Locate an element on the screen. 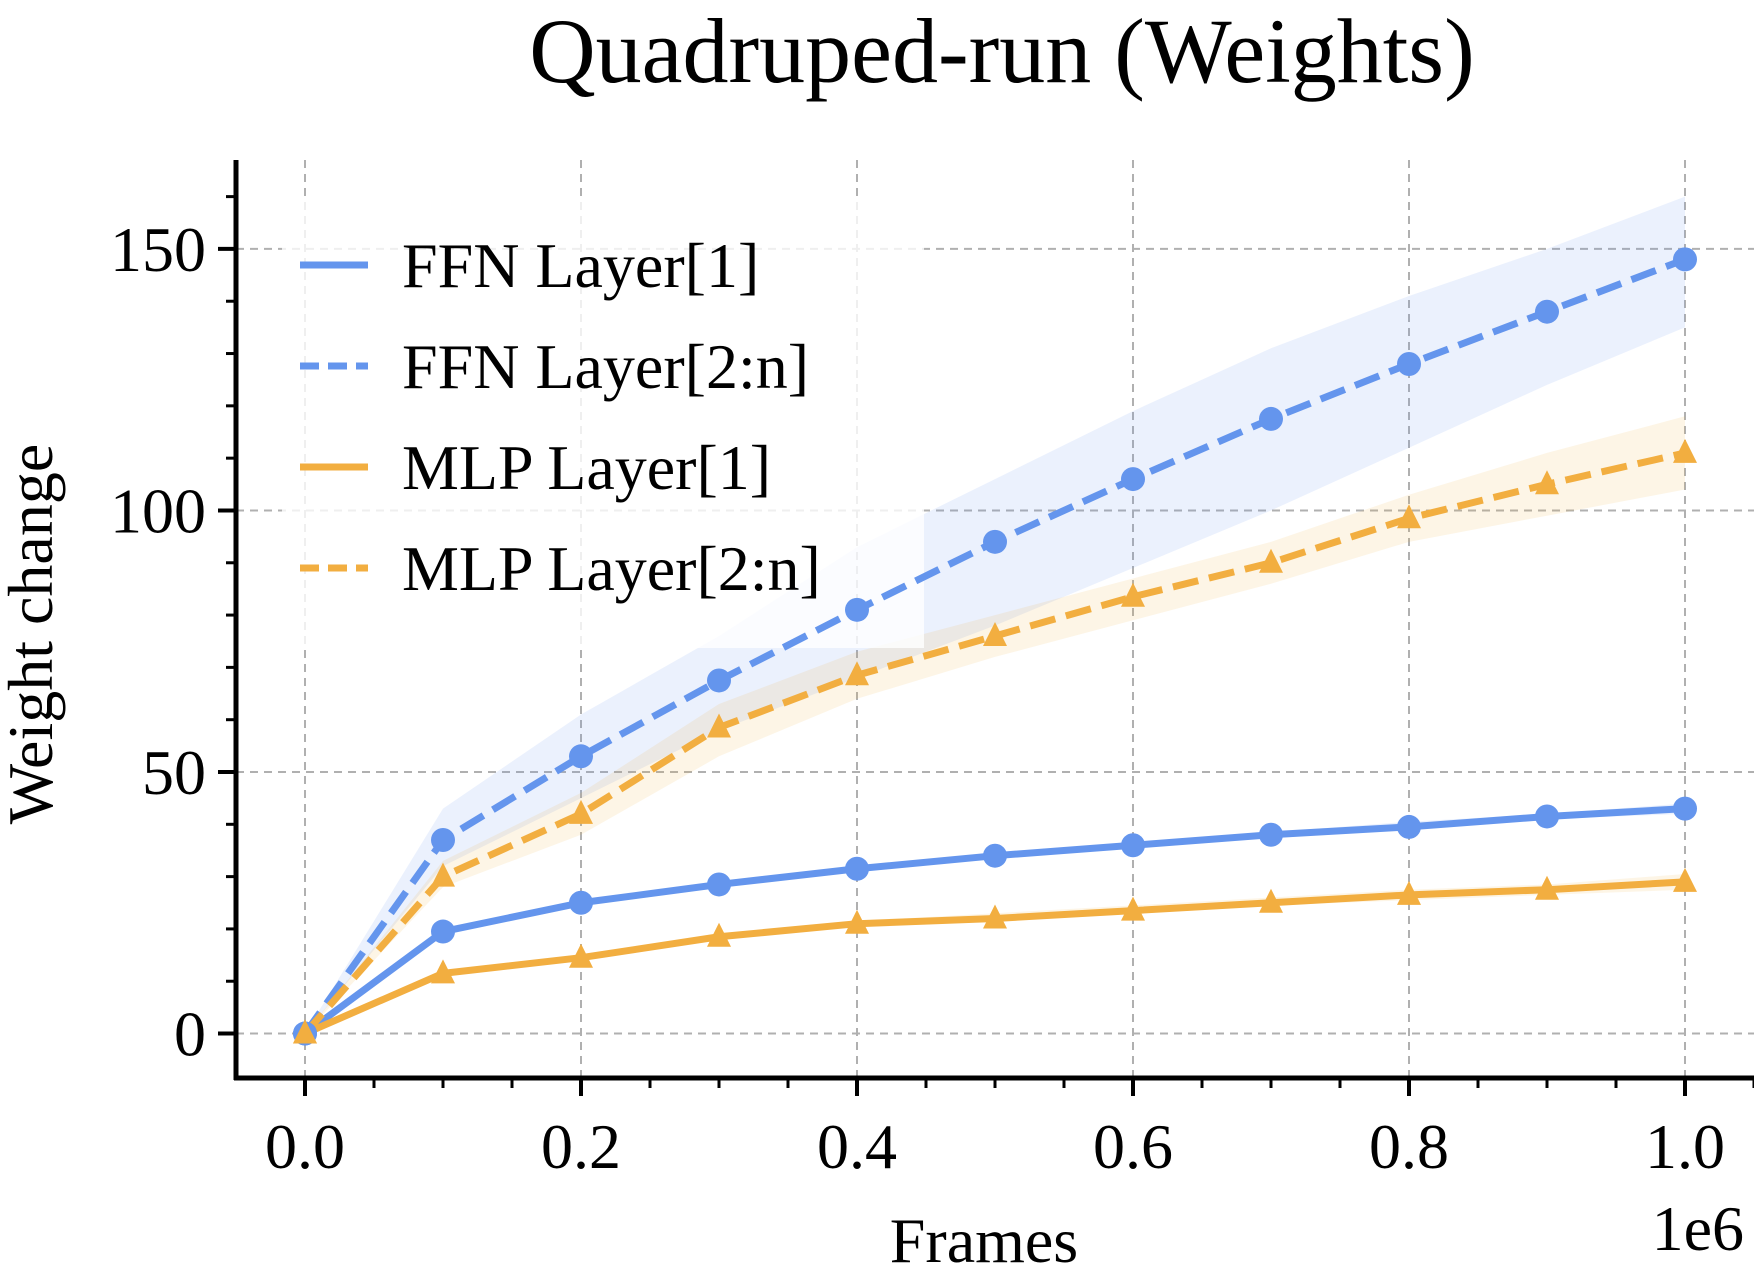 This screenshot has width=1754, height=1271. legend-label-1: FFN Layer[1] is located at coordinates (580, 265).